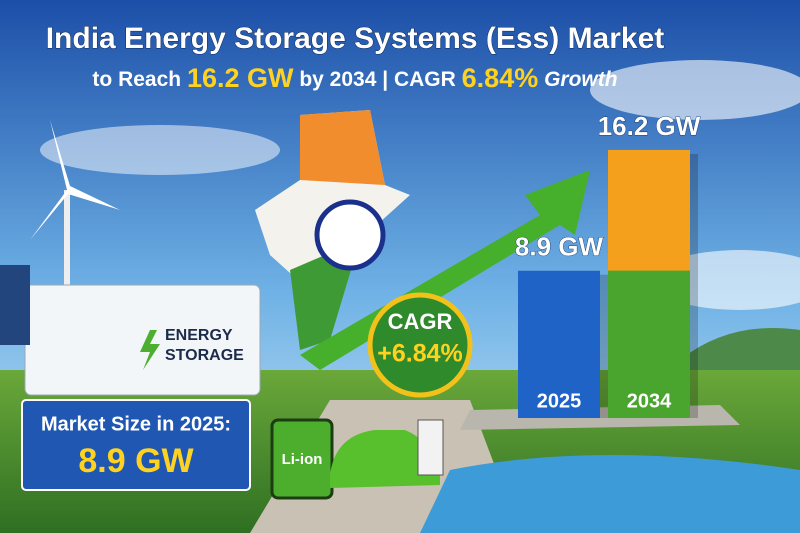 This screenshot has width=800, height=533. I want to click on subtitle-part: by 2034 |, so click(343, 79).